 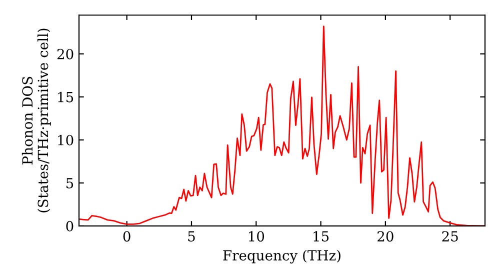 What do you see at coordinates (65, 54) in the screenshot?
I see `y-tick-label: 20` at bounding box center [65, 54].